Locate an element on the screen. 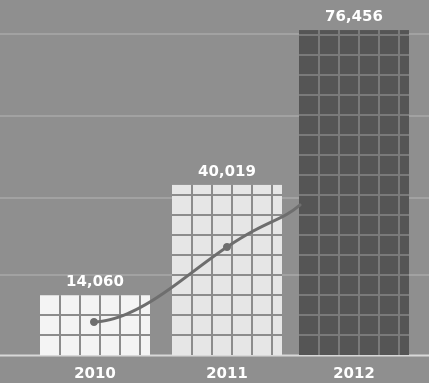 The height and width of the screenshot is (383, 429). trend-point-2010 is located at coordinates (94, 322).